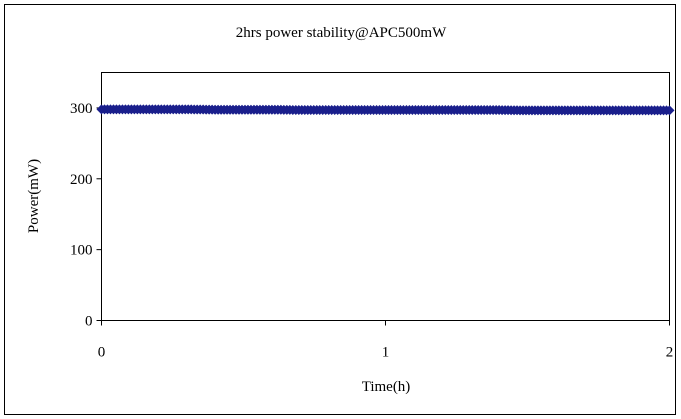 The height and width of the screenshot is (419, 681). What do you see at coordinates (386, 340) in the screenshot?
I see `x-axis: 0 1 2` at bounding box center [386, 340].